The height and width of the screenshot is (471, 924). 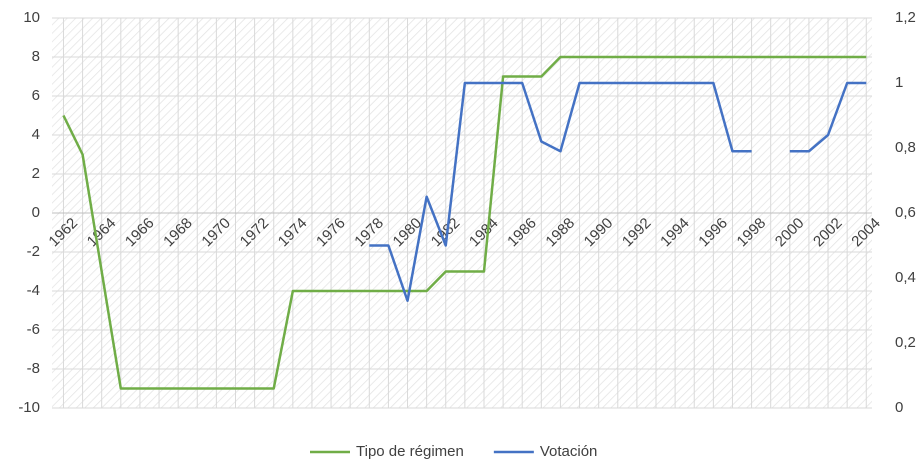 I want to click on y-tick-label: -10, so click(x=29, y=407).